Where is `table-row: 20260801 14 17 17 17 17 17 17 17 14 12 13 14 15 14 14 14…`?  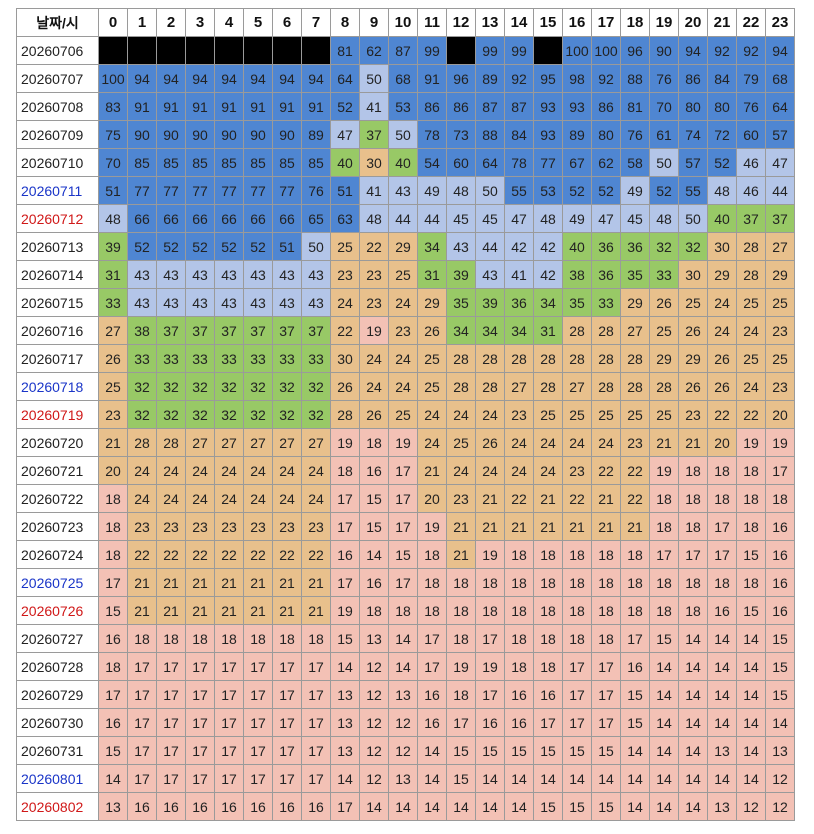
table-row: 20260801 14 17 17 17 17 17 17 17 14 12 13 14 15 14 14 14… is located at coordinates (405, 778).